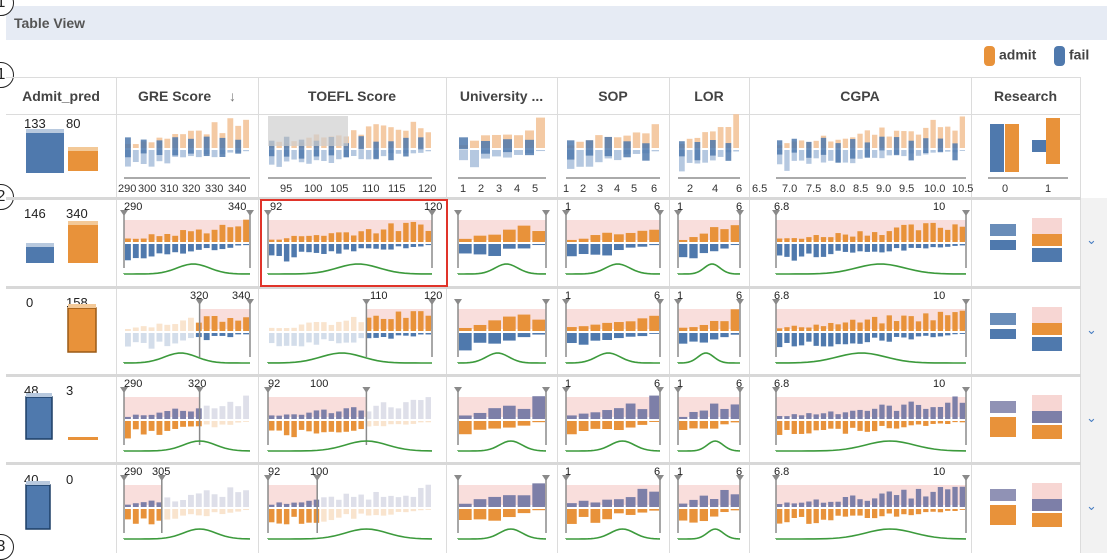 The width and height of the screenshot is (1107, 560). I want to click on header-gre-score: GRE Score ↓, so click(187, 96).